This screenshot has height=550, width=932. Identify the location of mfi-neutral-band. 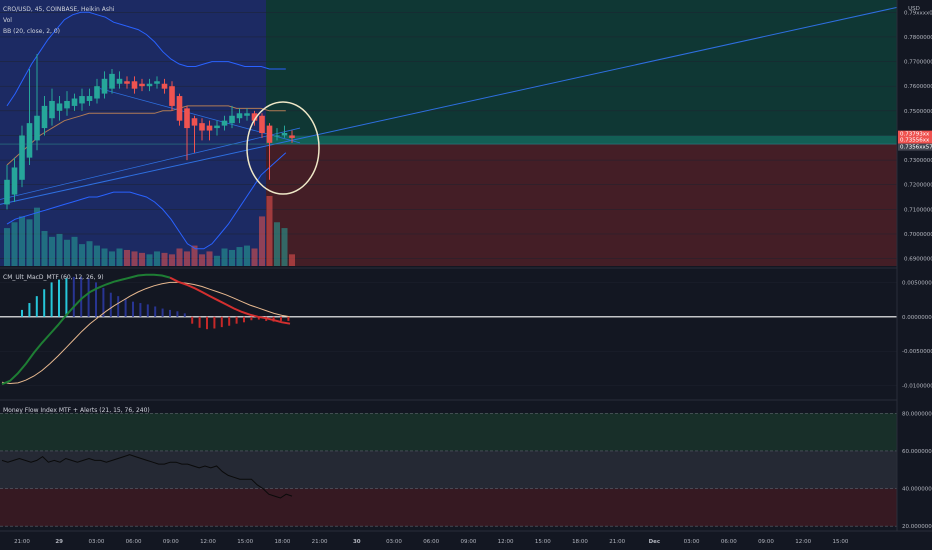
(448, 469).